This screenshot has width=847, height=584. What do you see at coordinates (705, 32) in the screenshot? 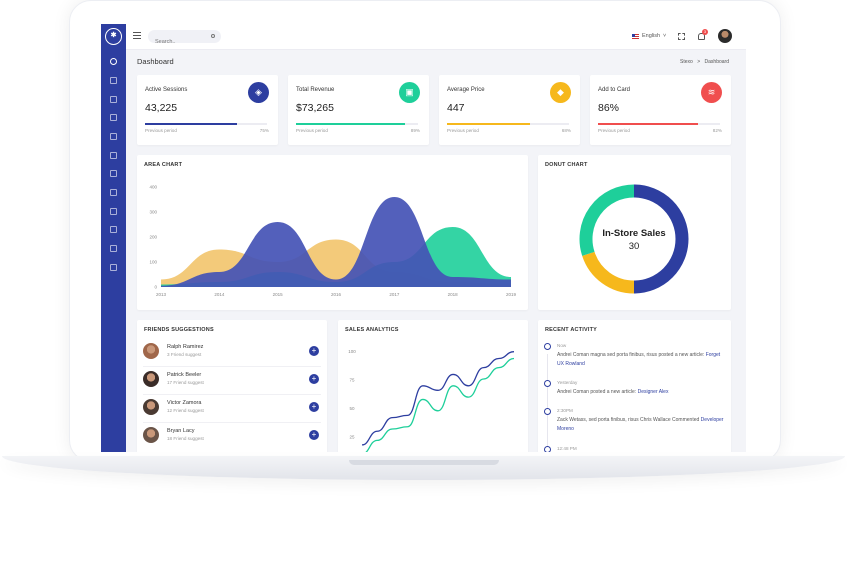
I see `notification-badge: 3` at bounding box center [705, 32].